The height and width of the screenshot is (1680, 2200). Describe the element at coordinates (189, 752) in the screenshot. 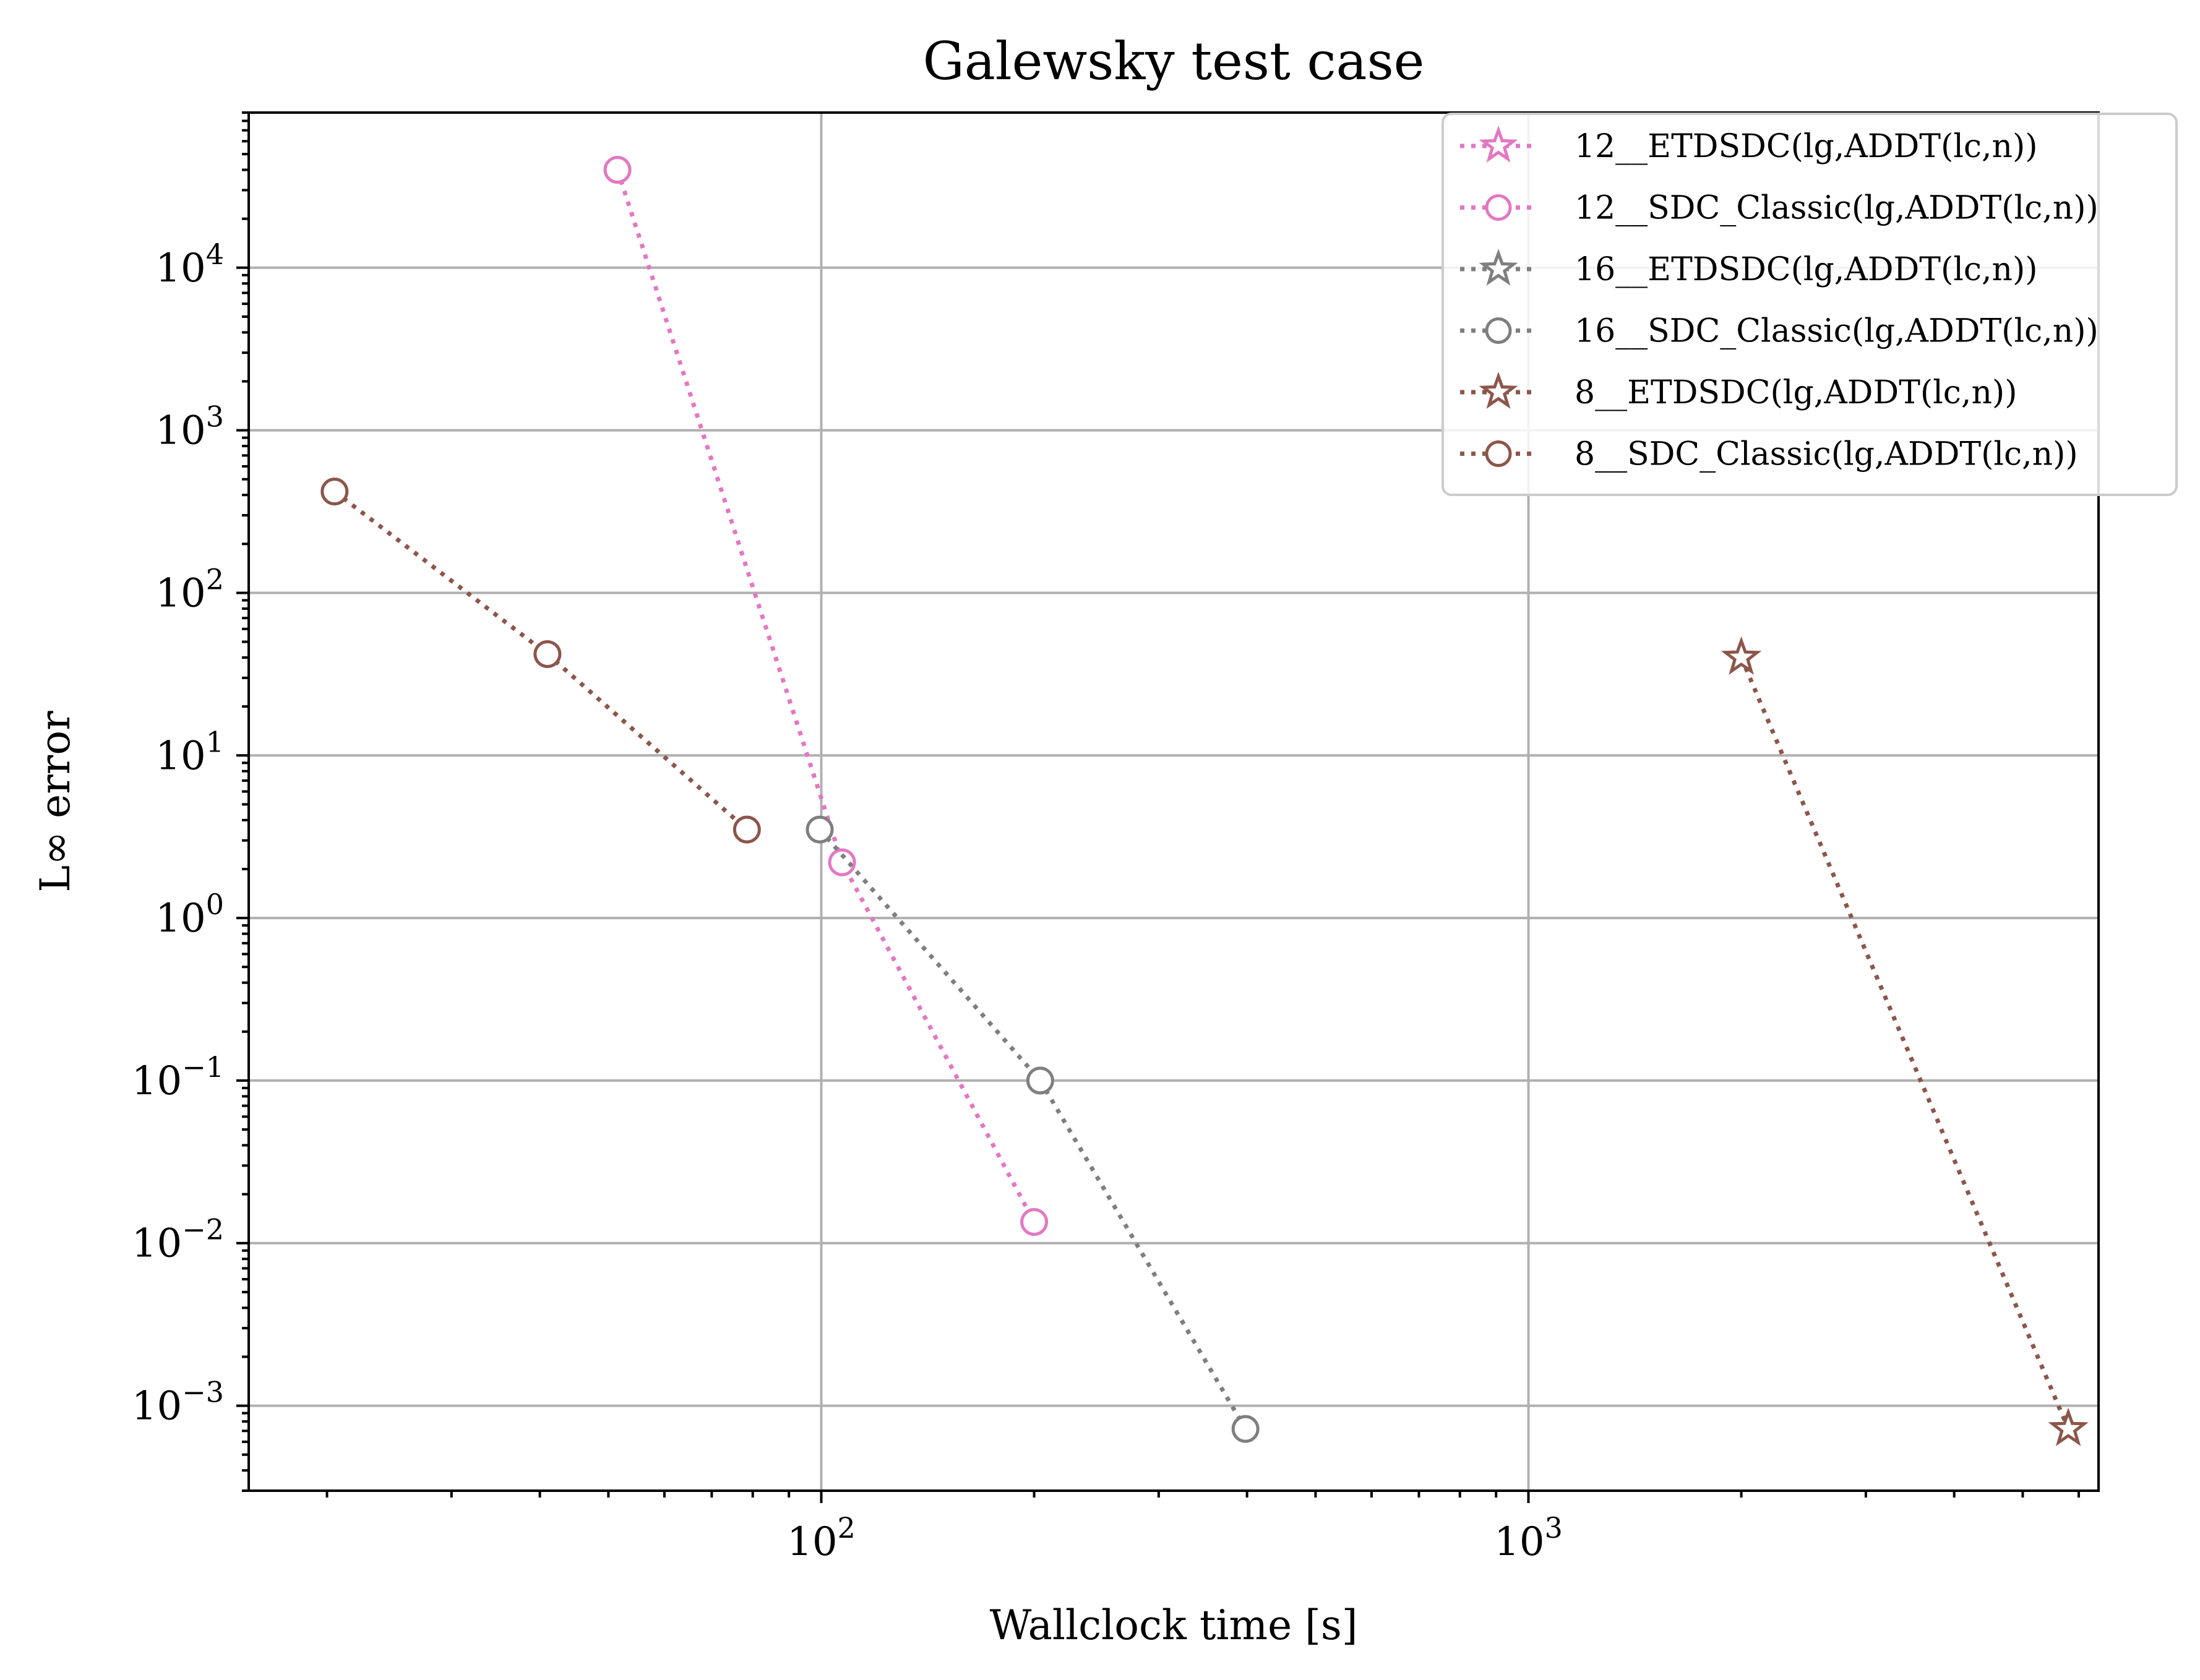

I see `y-tick-label: 10¹` at that location.